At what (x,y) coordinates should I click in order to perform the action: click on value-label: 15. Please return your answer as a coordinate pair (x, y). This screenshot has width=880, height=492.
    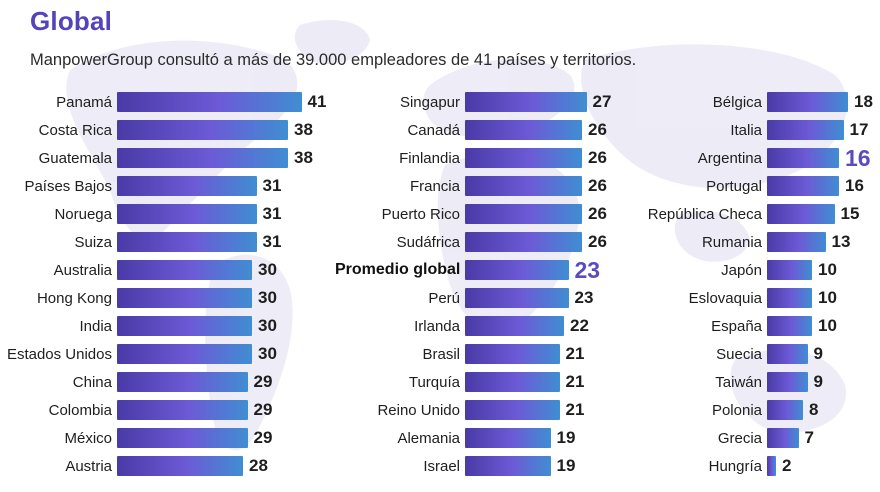
    Looking at the image, I should click on (850, 213).